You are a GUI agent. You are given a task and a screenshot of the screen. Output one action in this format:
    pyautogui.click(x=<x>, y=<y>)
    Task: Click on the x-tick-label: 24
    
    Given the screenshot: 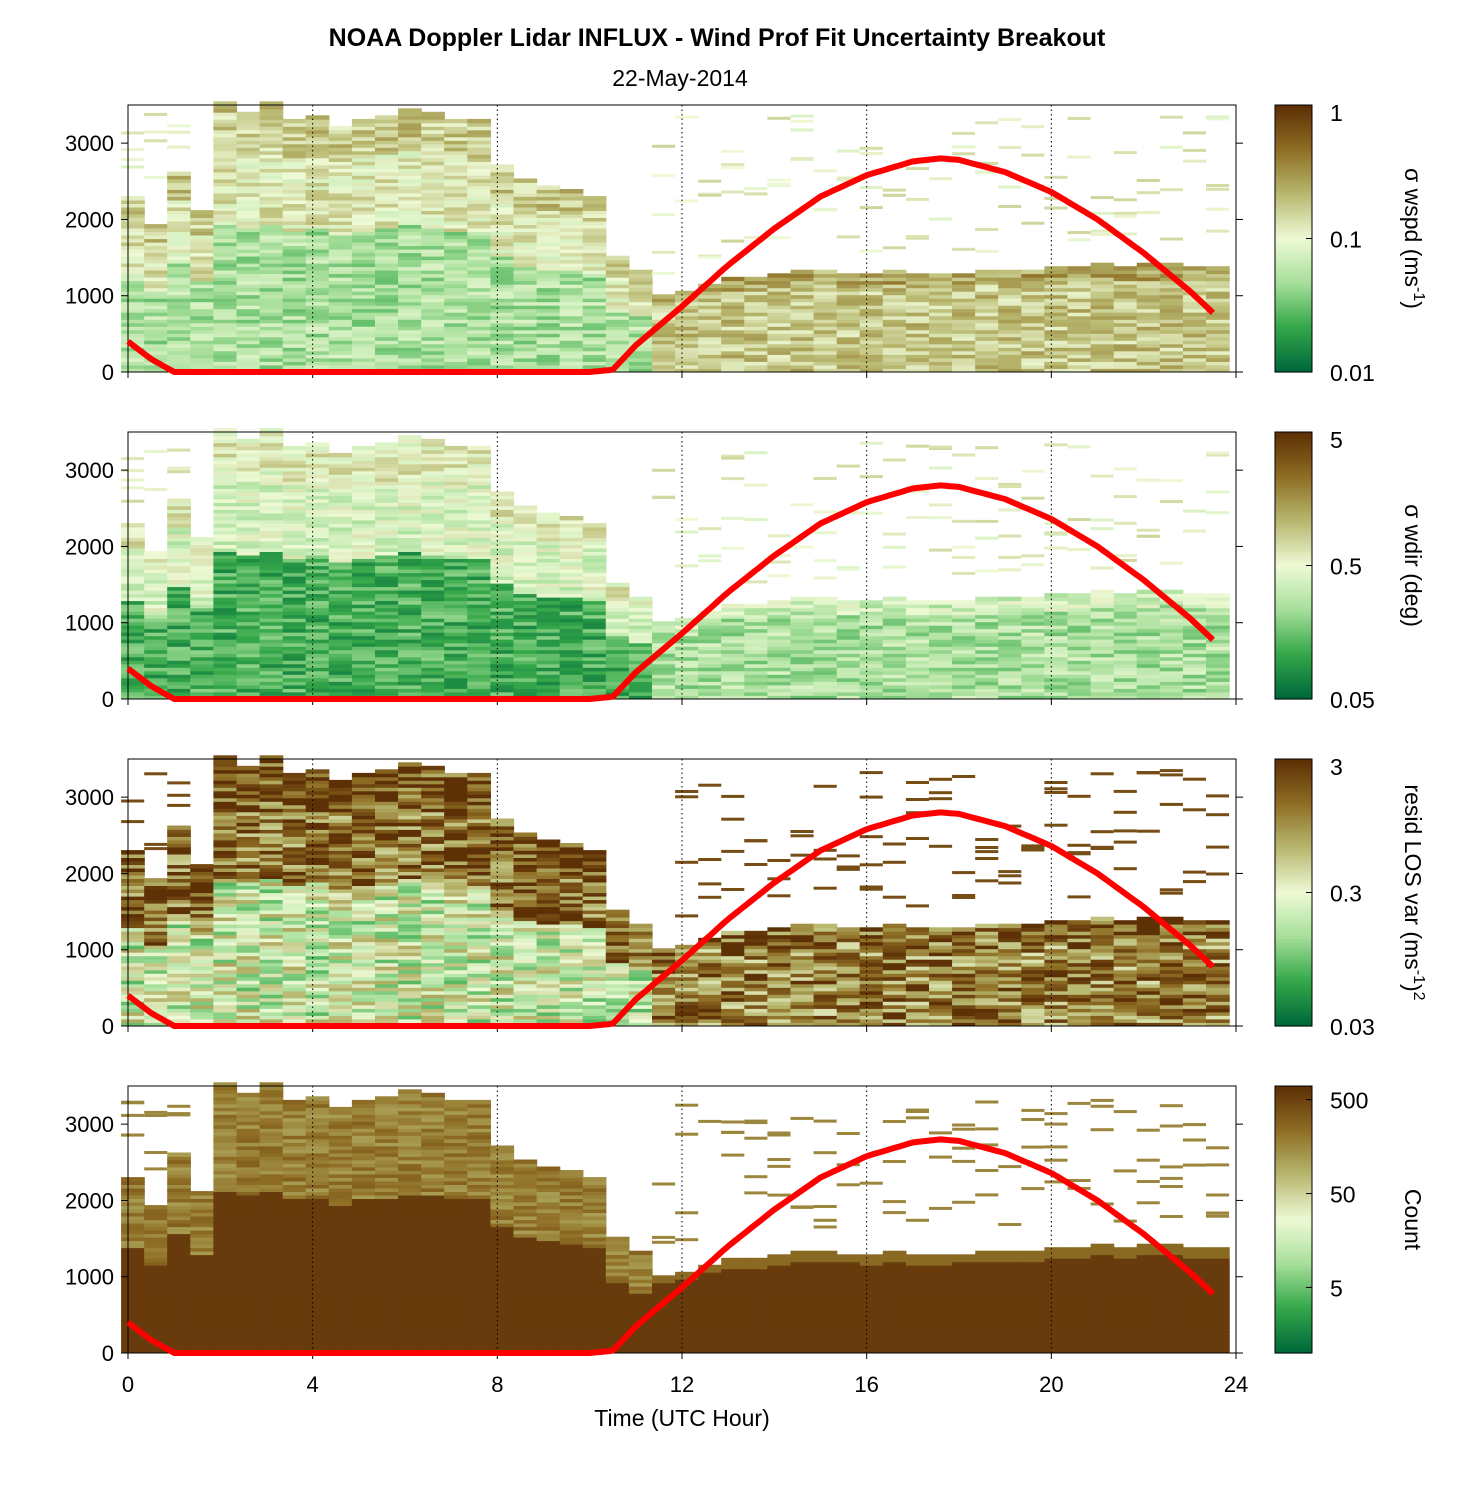 What is the action you would take?
    pyautogui.click(x=1236, y=1384)
    